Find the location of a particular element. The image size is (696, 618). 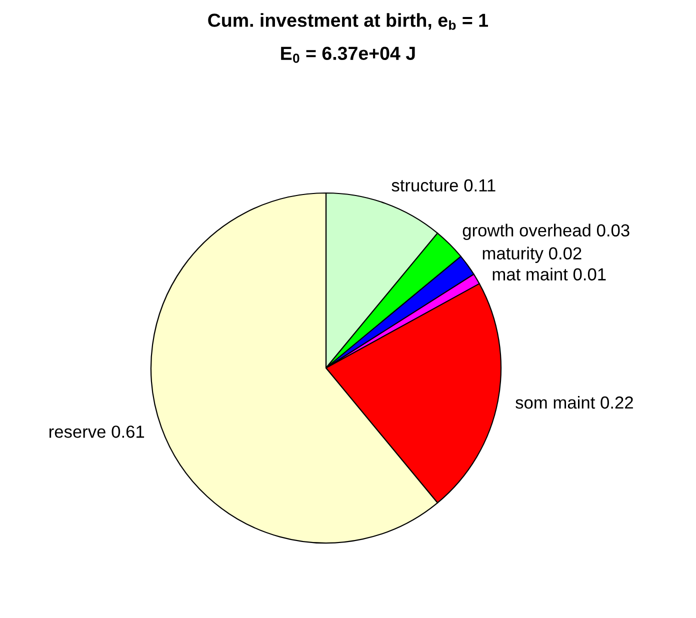

slice-label: structure is located at coordinates (425, 186).